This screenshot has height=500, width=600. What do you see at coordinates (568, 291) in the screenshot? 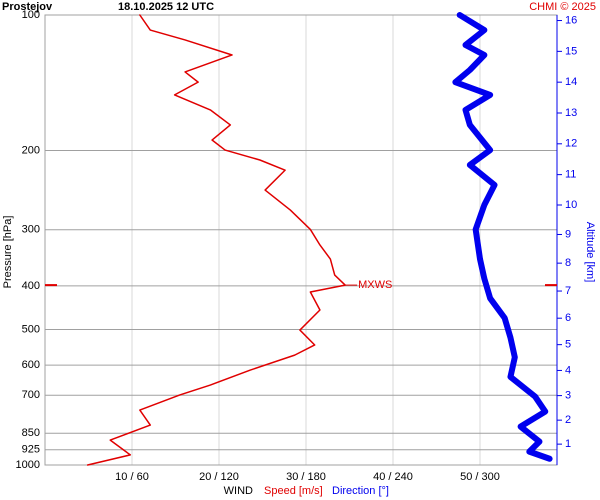
I see `y2-tick-label: 7` at bounding box center [568, 291].